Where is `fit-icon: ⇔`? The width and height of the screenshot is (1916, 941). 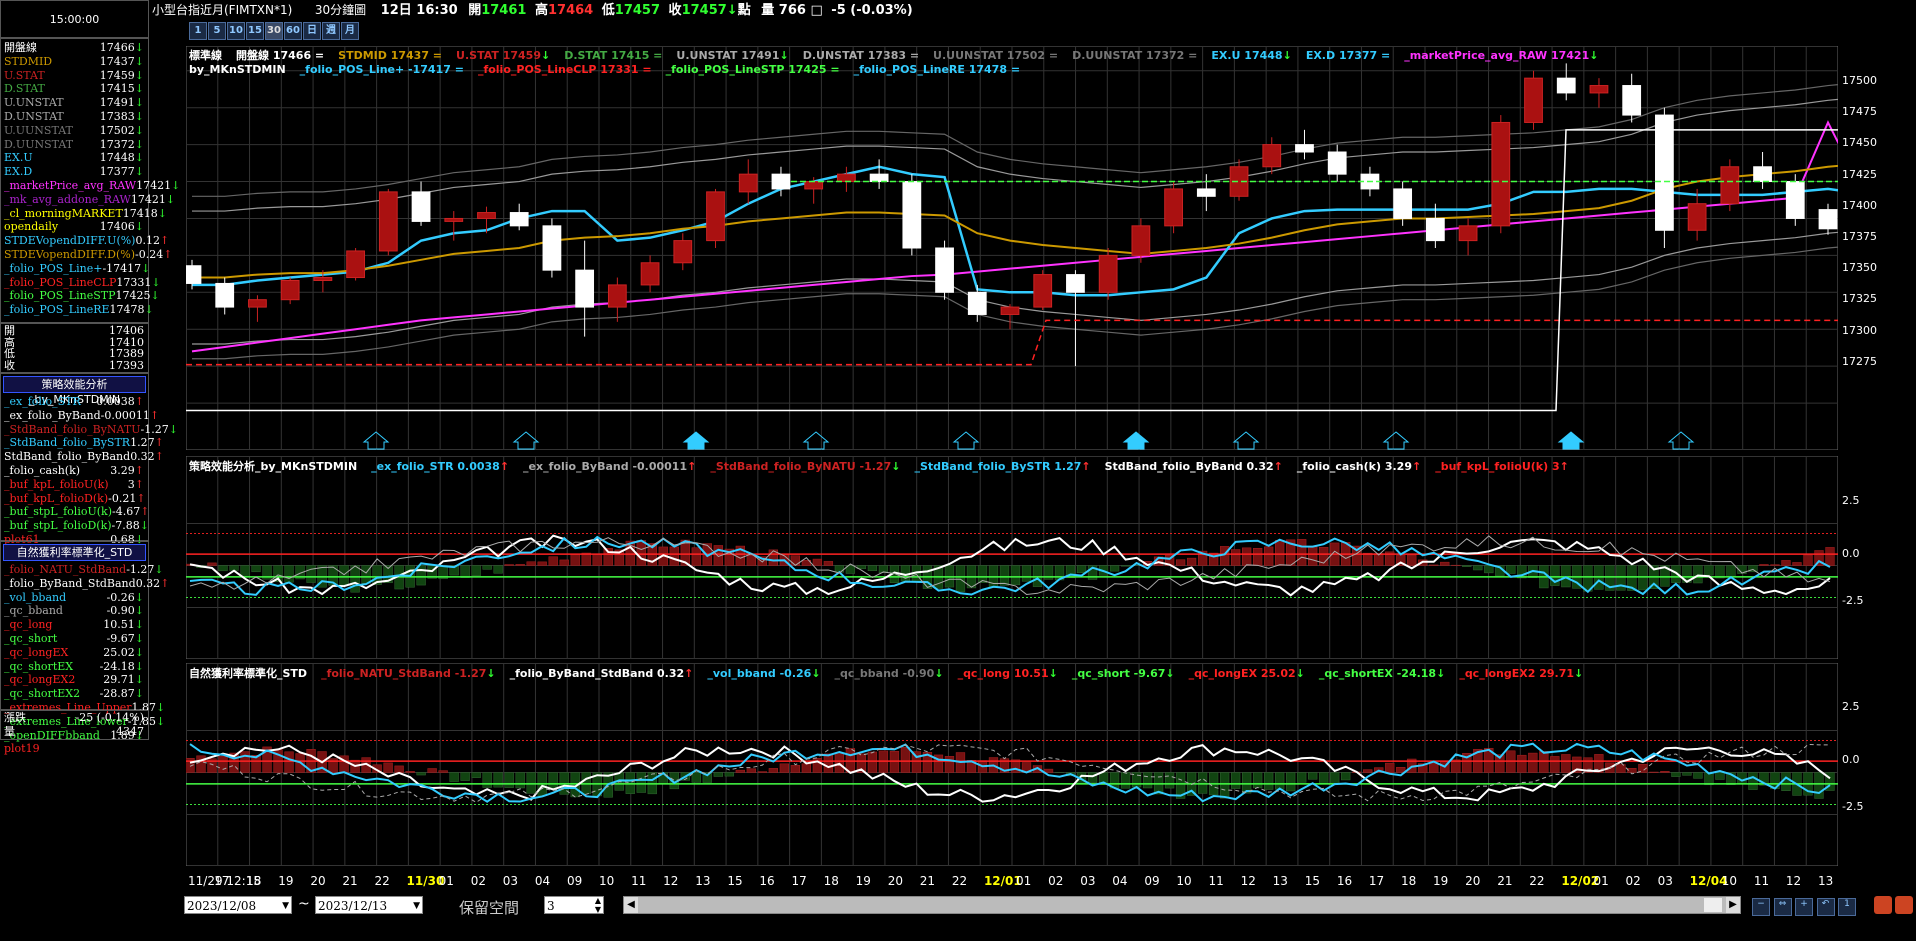
fit-icon: ⇔ is located at coordinates (1782, 907).